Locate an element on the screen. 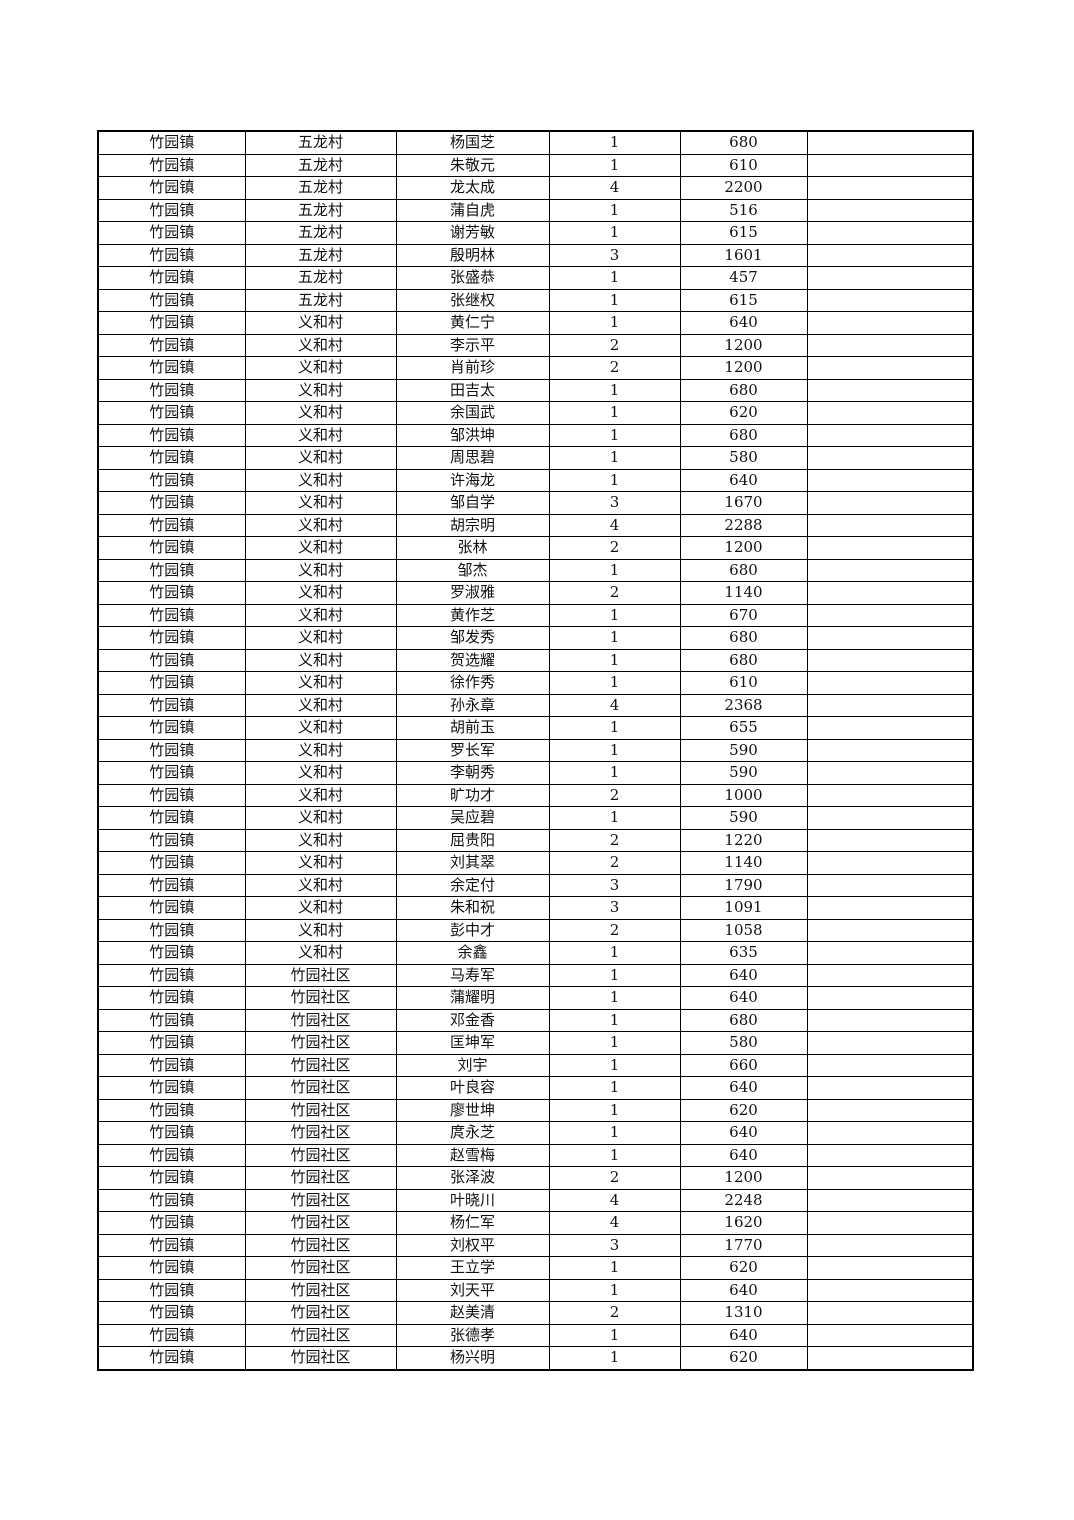 This screenshot has height=1520, width=1074. name-cell: 赵雪梅 is located at coordinates (472, 1155).